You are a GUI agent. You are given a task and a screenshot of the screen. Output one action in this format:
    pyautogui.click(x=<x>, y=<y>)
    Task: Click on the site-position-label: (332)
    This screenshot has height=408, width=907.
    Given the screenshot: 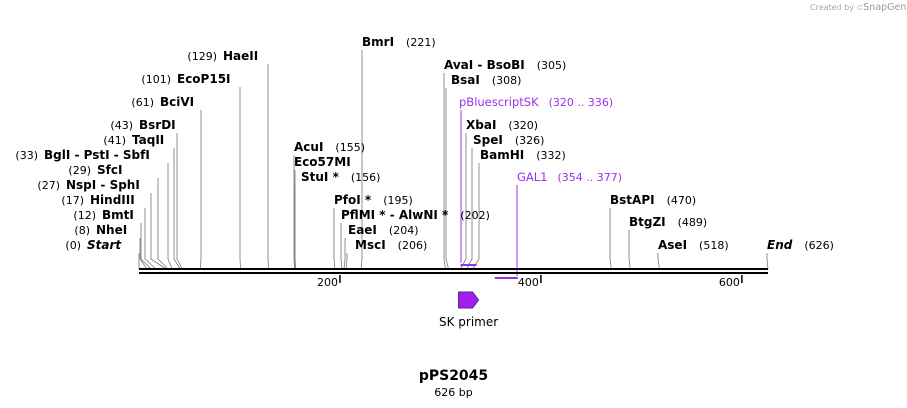 What is the action you would take?
    pyautogui.click(x=551, y=155)
    